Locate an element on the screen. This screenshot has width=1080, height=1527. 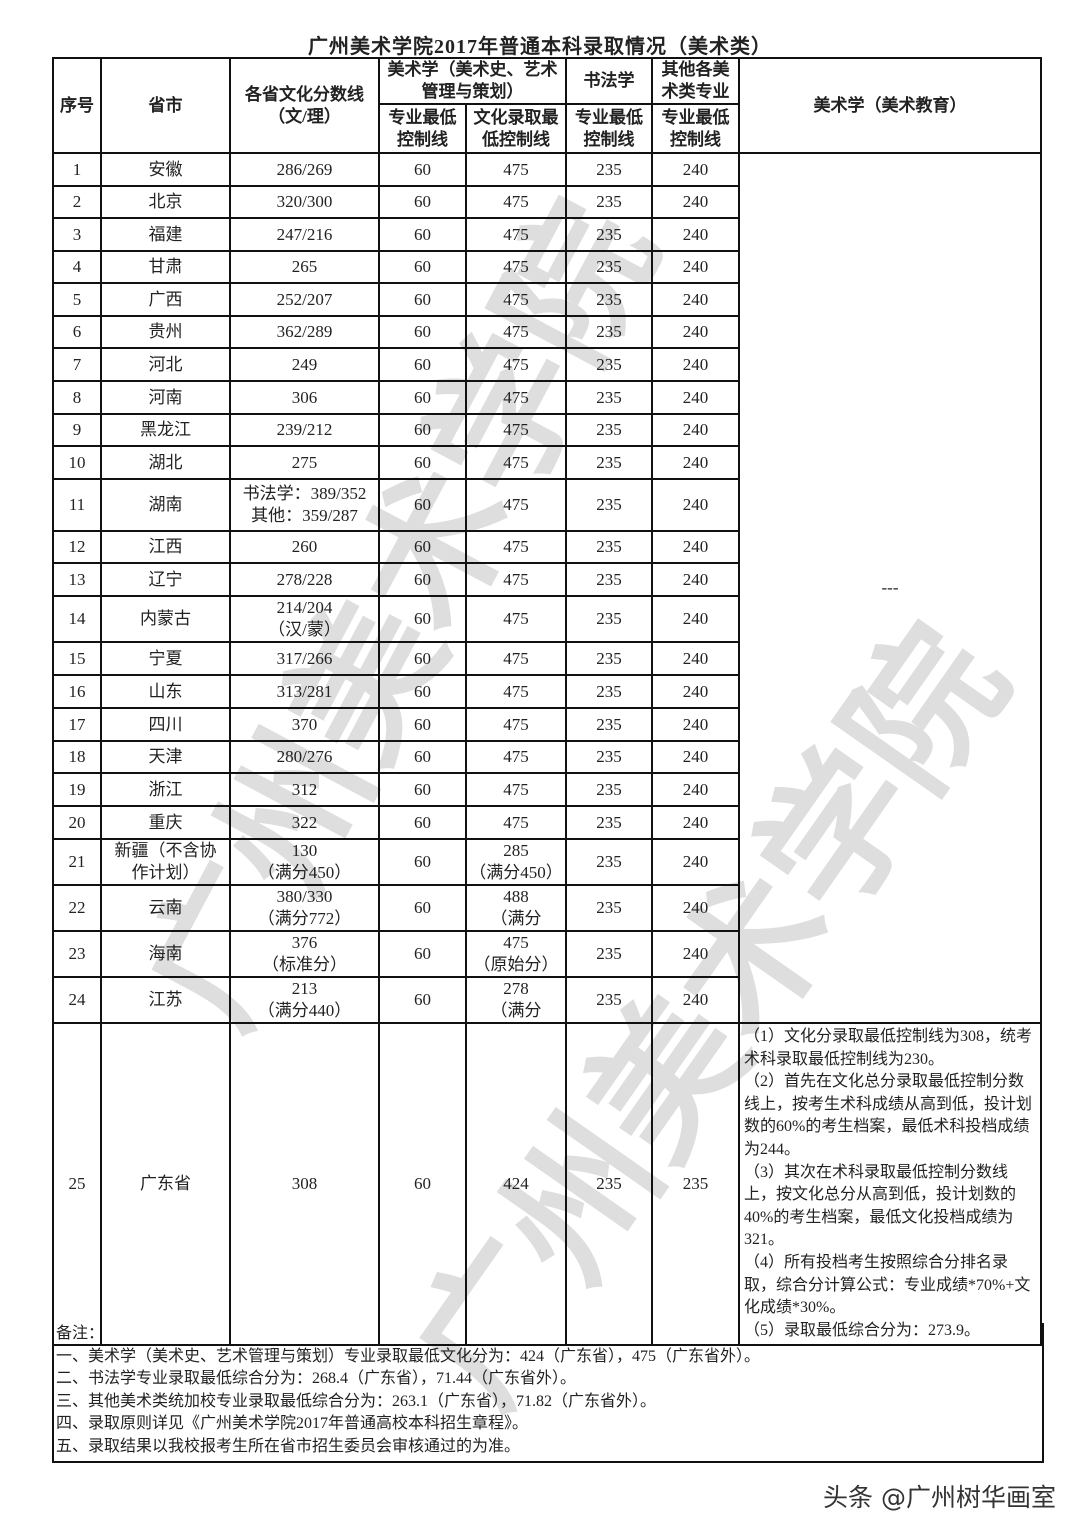
cell-province: 北京 is located at coordinates (165, 202).